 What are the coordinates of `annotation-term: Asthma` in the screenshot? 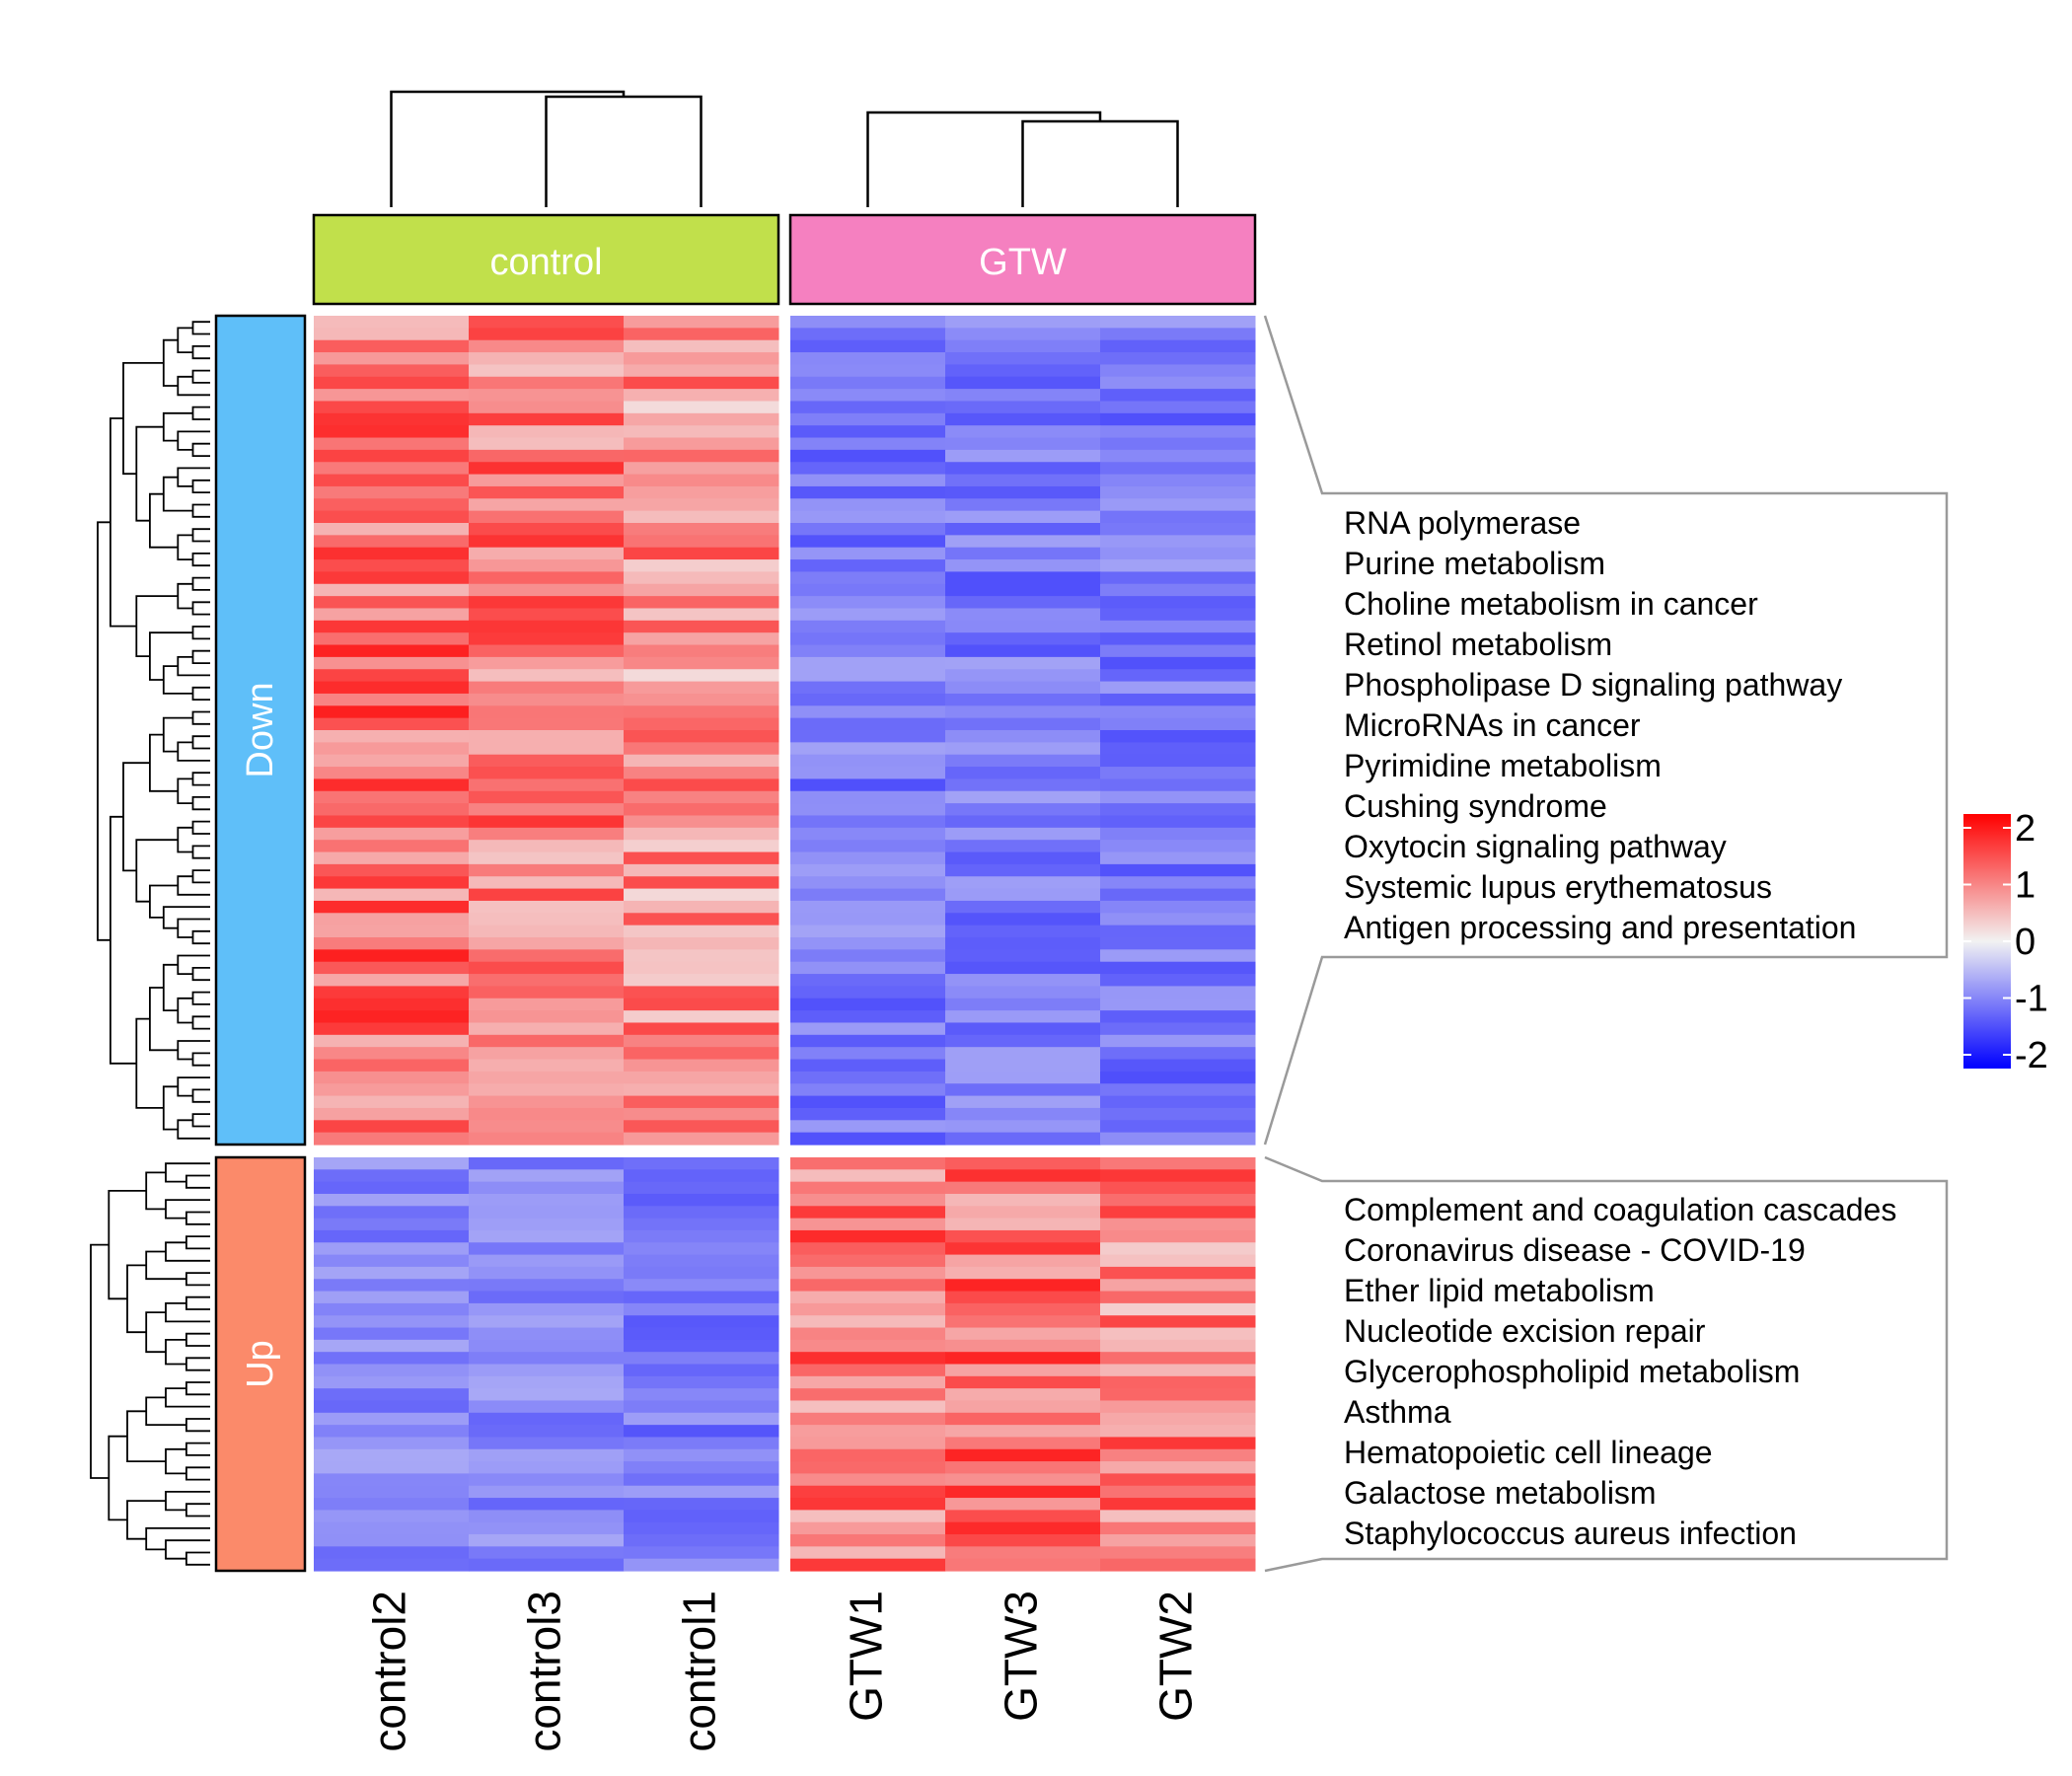 It's located at (1398, 1412).